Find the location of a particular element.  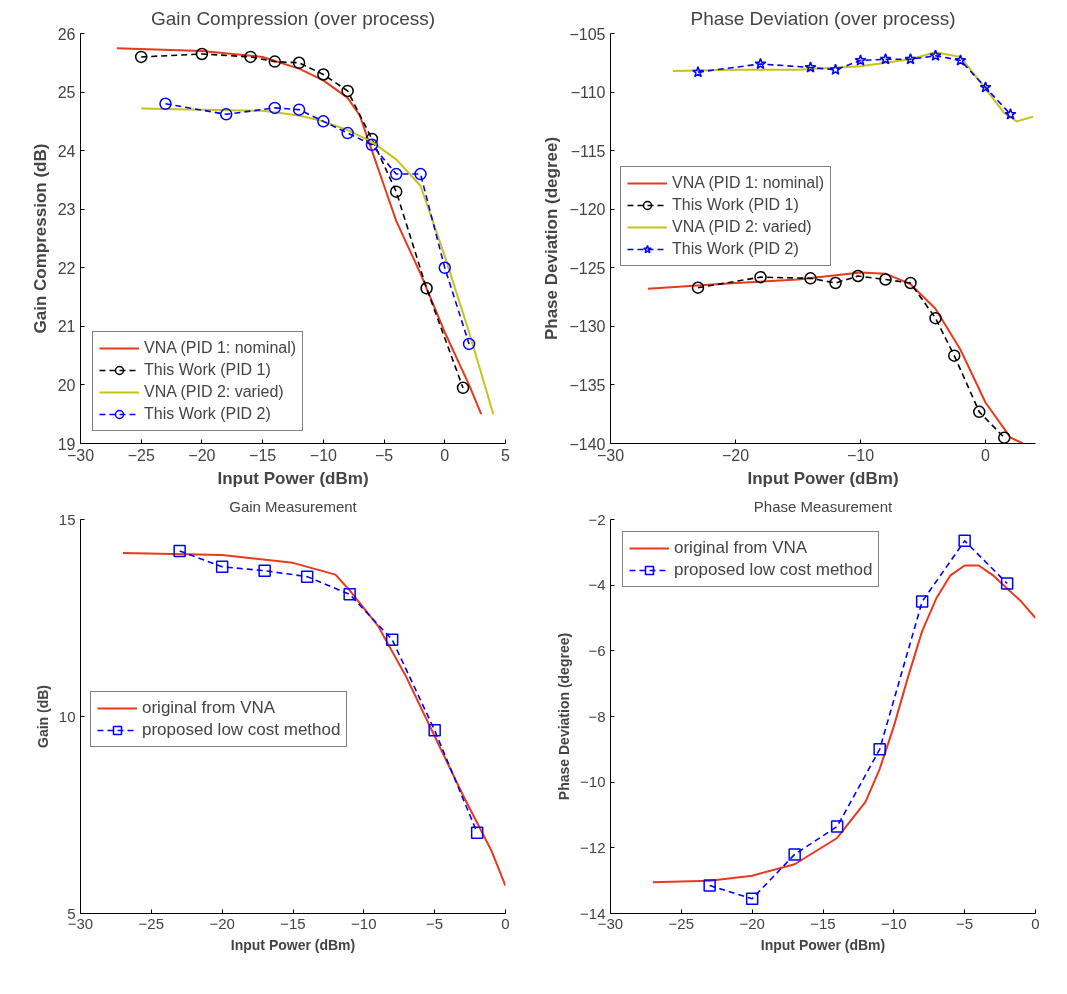

y-tick-label: 15 is located at coordinates (67, 519).